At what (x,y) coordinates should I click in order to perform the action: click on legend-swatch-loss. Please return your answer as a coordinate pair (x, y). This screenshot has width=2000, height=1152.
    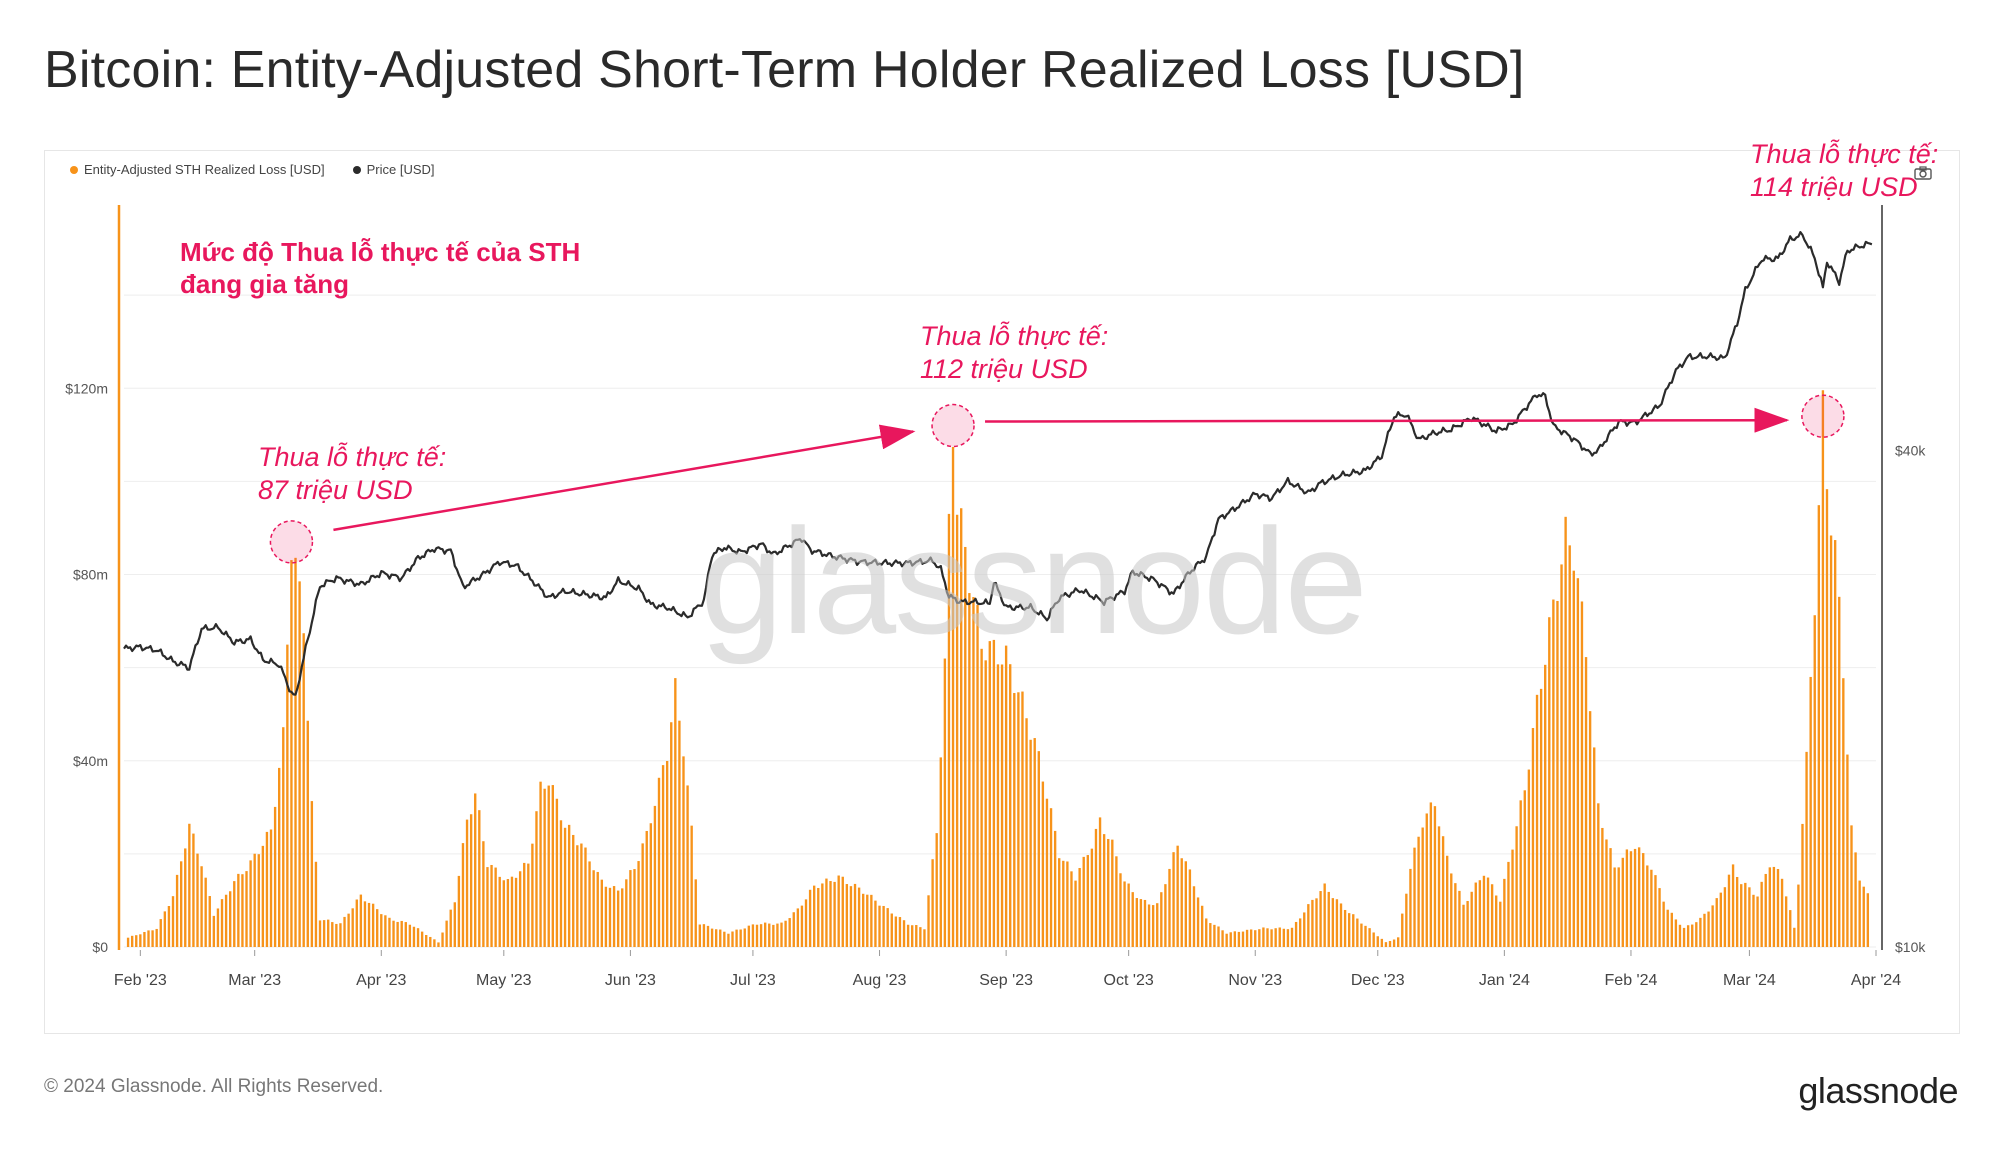
    Looking at the image, I should click on (74, 169).